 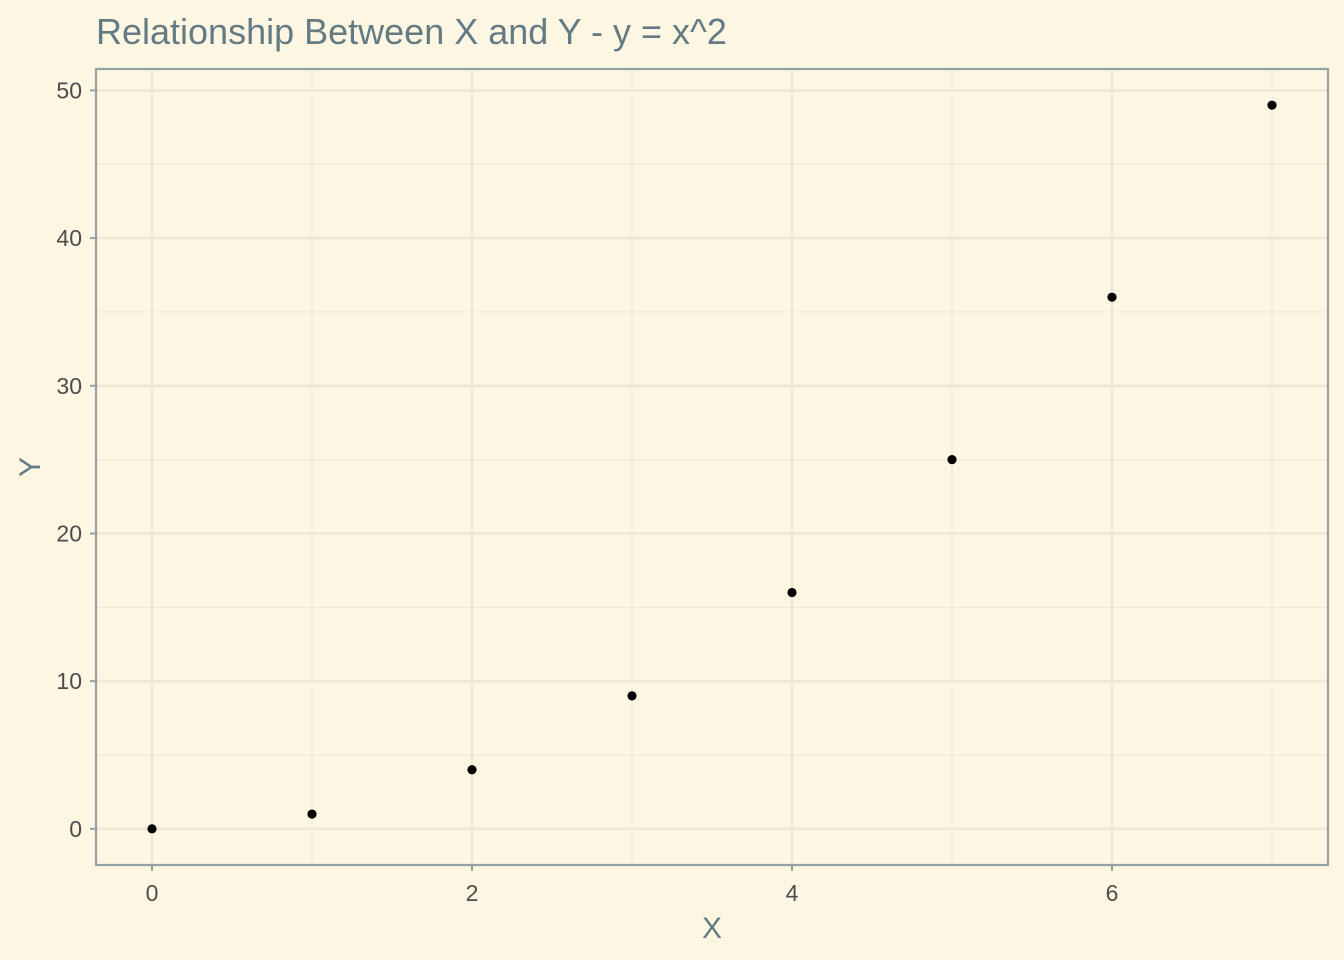 I want to click on y-tick-label: 10, so click(x=69, y=681).